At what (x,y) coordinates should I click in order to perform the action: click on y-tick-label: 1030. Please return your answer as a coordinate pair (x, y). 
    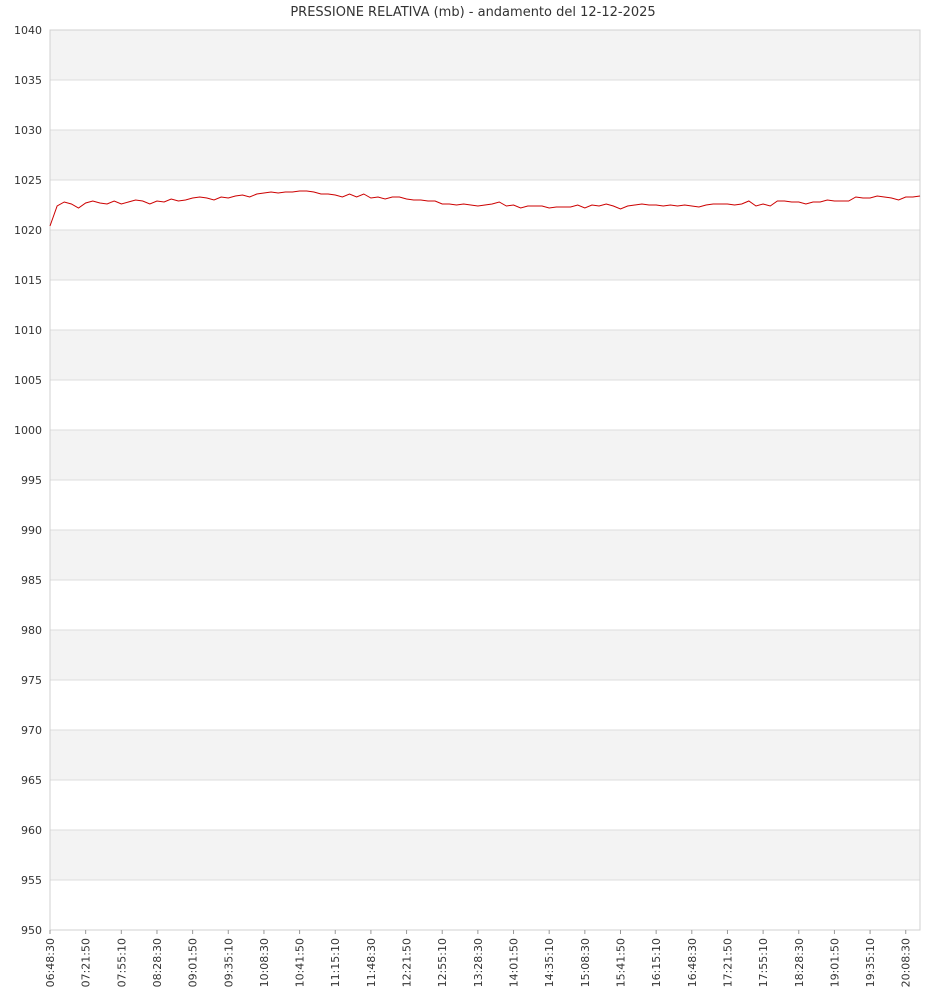
    Looking at the image, I should click on (28, 130).